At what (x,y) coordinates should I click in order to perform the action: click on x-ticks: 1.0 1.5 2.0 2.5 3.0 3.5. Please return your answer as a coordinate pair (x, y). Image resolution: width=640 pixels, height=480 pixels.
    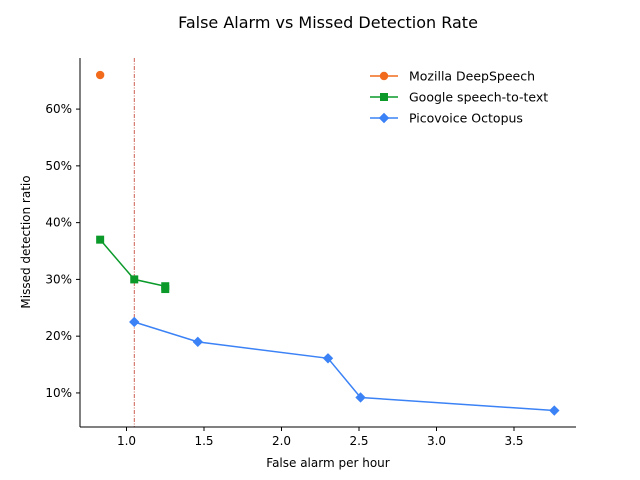
    Looking at the image, I should click on (320, 437).